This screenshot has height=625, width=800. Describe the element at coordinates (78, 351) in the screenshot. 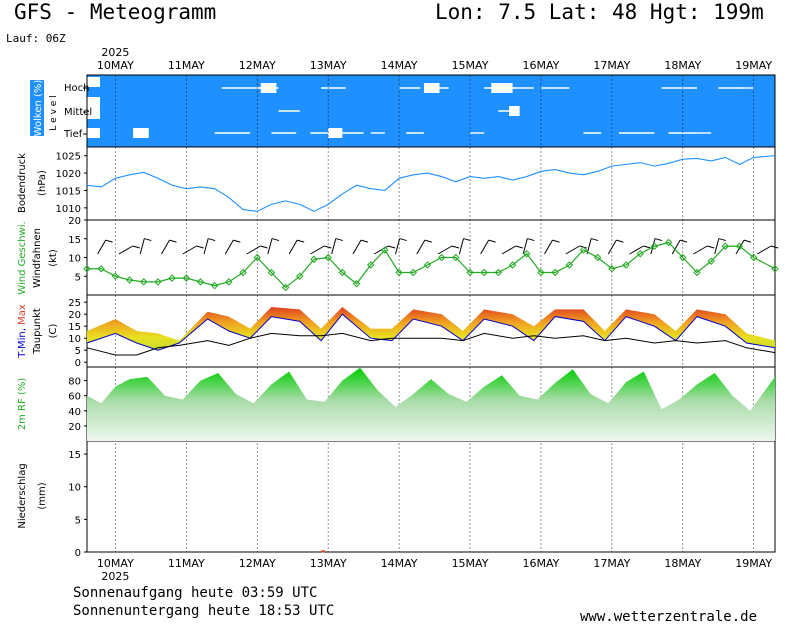

I see `y-tick-label-temp: 5` at that location.